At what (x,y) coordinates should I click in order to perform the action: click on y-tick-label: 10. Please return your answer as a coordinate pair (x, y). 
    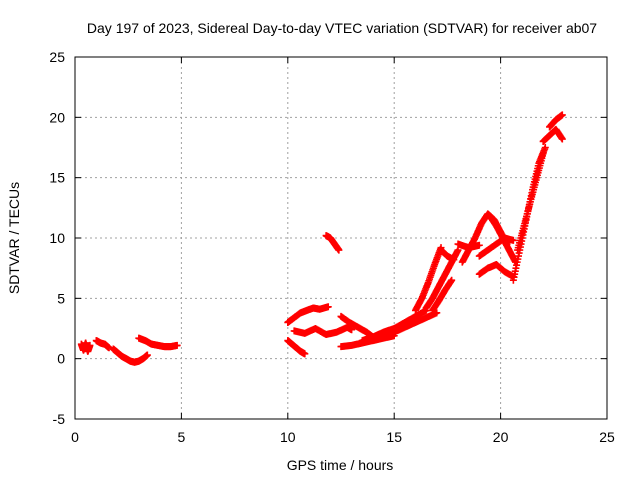
    Looking at the image, I should click on (57, 238).